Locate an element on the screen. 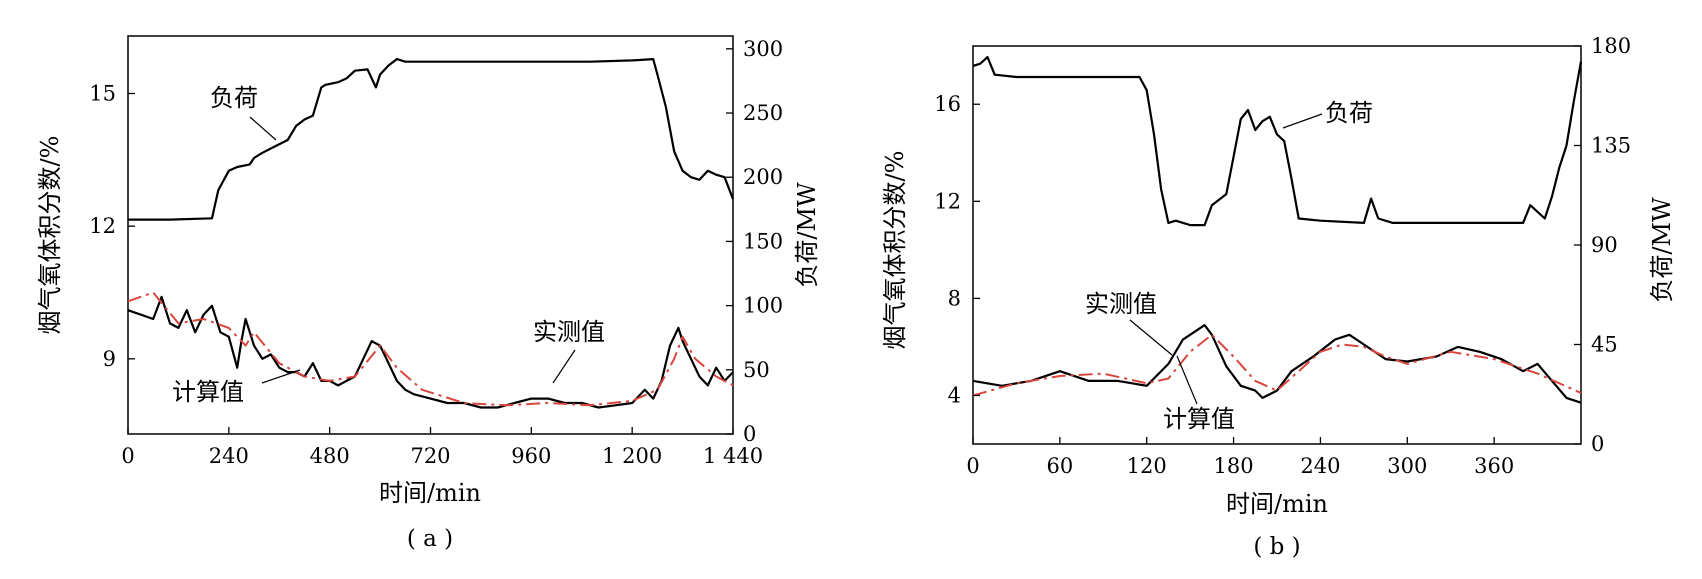  annotation-calculated-leader-b is located at coordinates (1187, 380).